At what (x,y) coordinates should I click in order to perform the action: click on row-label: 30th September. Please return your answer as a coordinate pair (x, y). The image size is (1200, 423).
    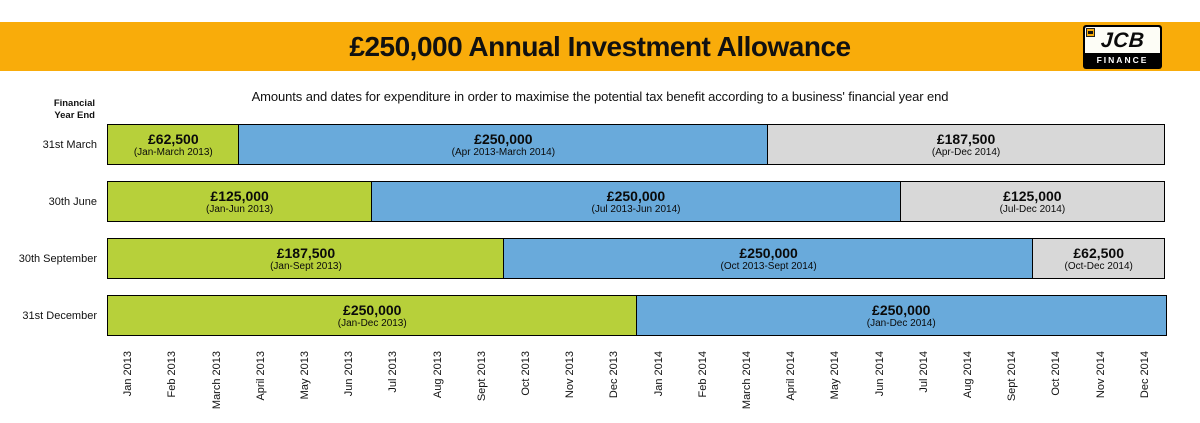
    Looking at the image, I should click on (57, 258).